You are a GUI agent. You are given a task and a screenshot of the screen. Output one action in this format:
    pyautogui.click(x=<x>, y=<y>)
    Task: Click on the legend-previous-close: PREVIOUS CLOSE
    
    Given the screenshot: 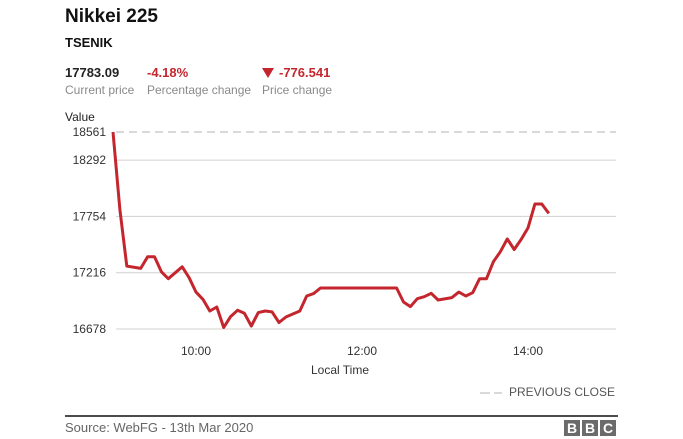 What is the action you would take?
    pyautogui.click(x=562, y=392)
    